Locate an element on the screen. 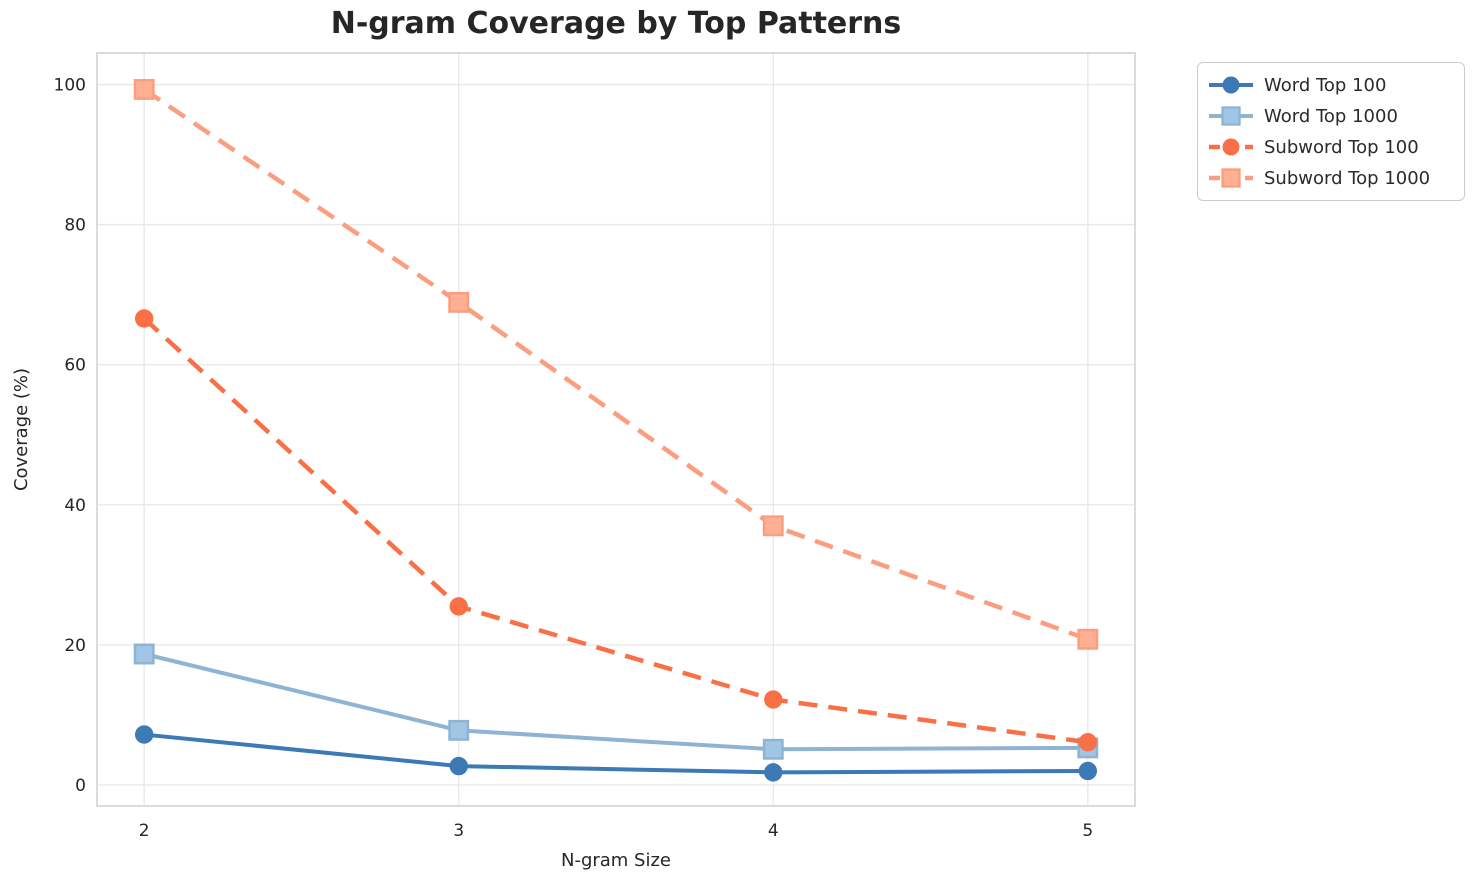 This screenshot has width=1478, height=885. x-tick-label: 5 is located at coordinates (1087, 831).